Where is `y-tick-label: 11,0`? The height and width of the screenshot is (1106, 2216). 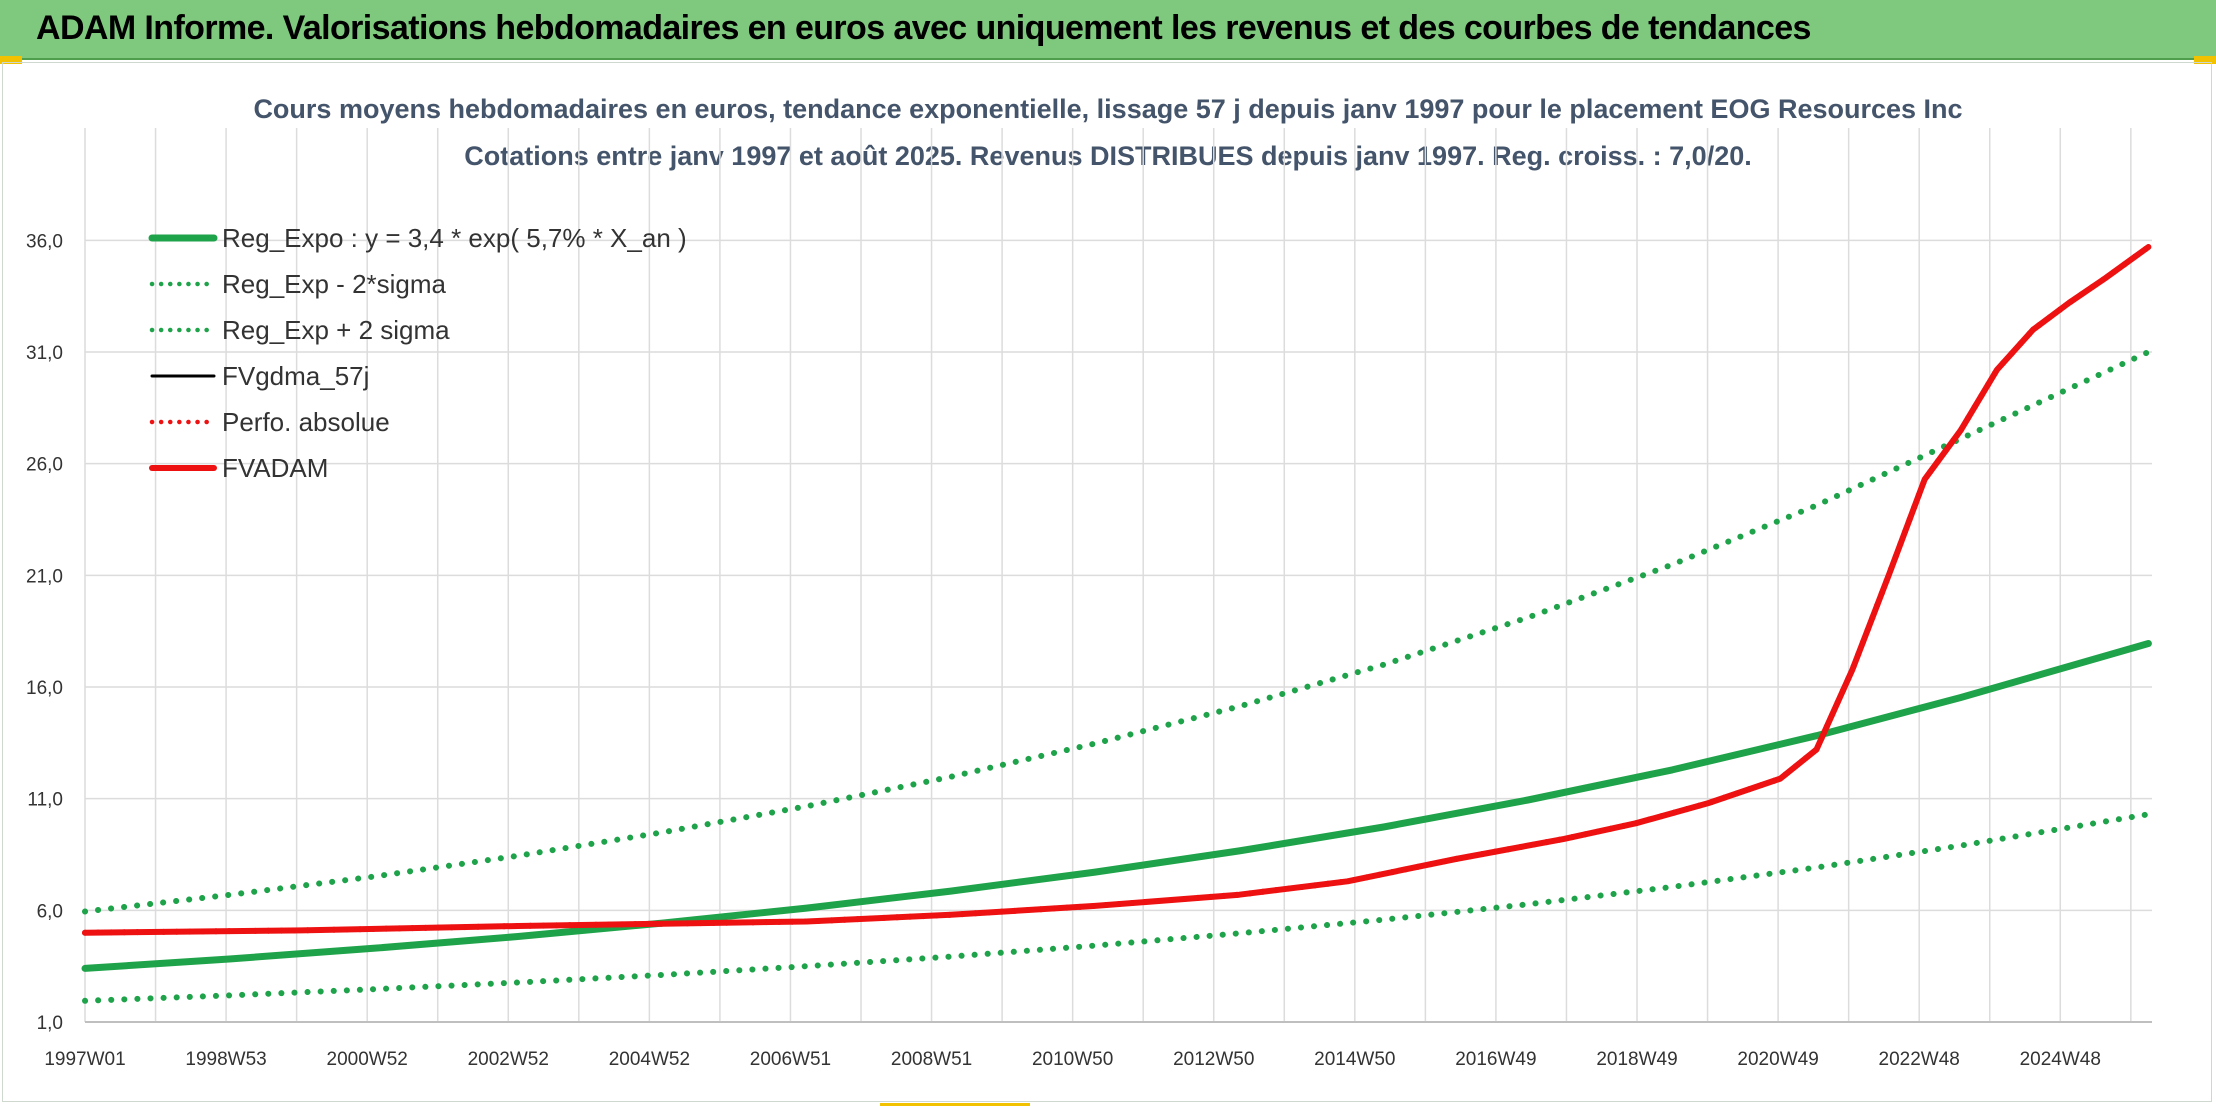 y-tick-label: 11,0 is located at coordinates (45, 800).